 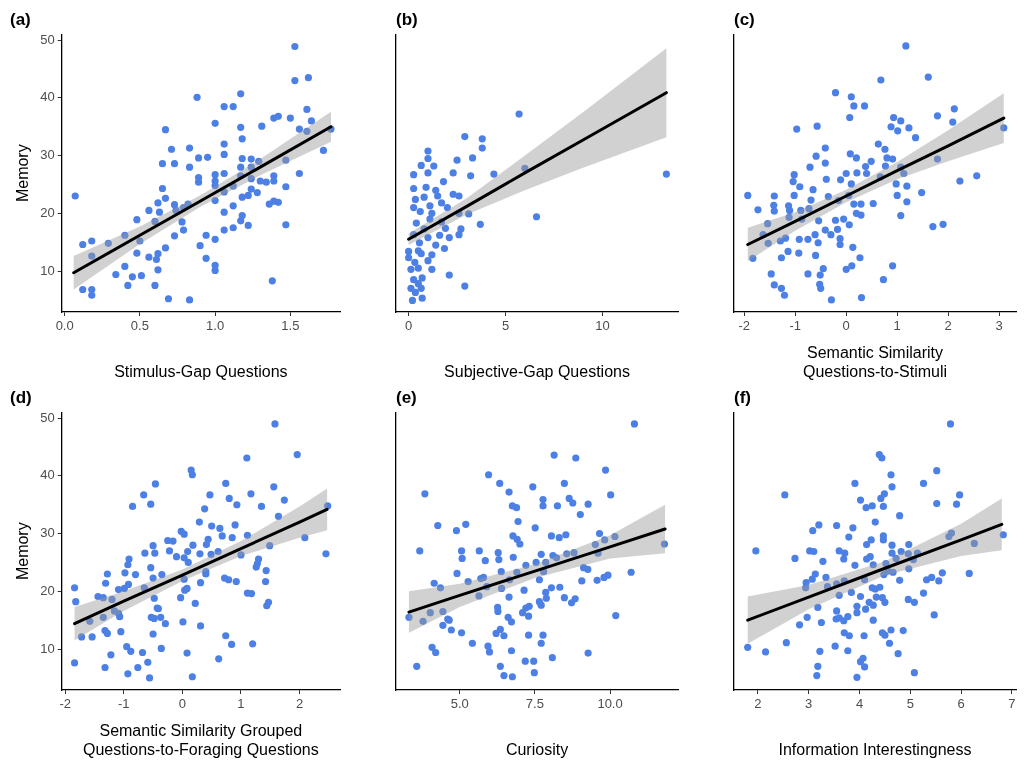 I want to click on chart-title: (e), so click(x=406, y=397).